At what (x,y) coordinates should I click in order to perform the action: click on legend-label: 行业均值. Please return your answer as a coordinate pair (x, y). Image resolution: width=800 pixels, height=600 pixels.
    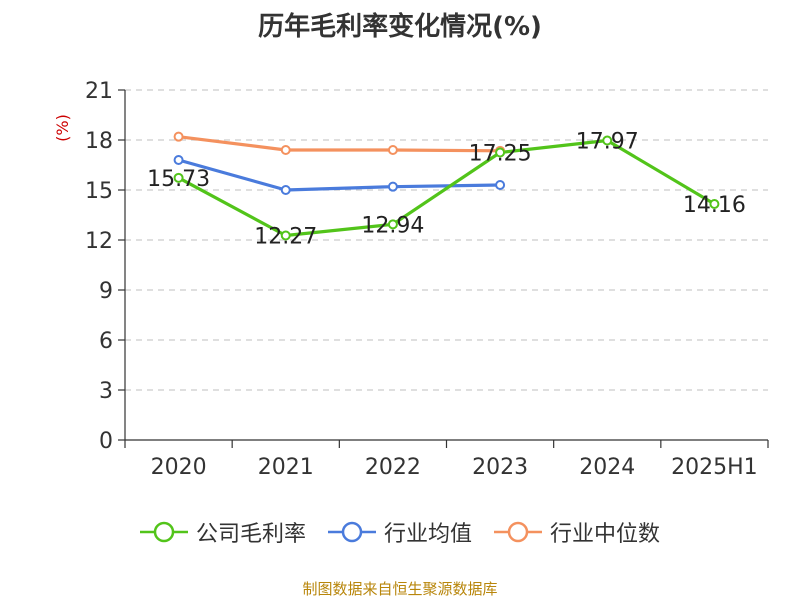
    Looking at the image, I should click on (427, 534).